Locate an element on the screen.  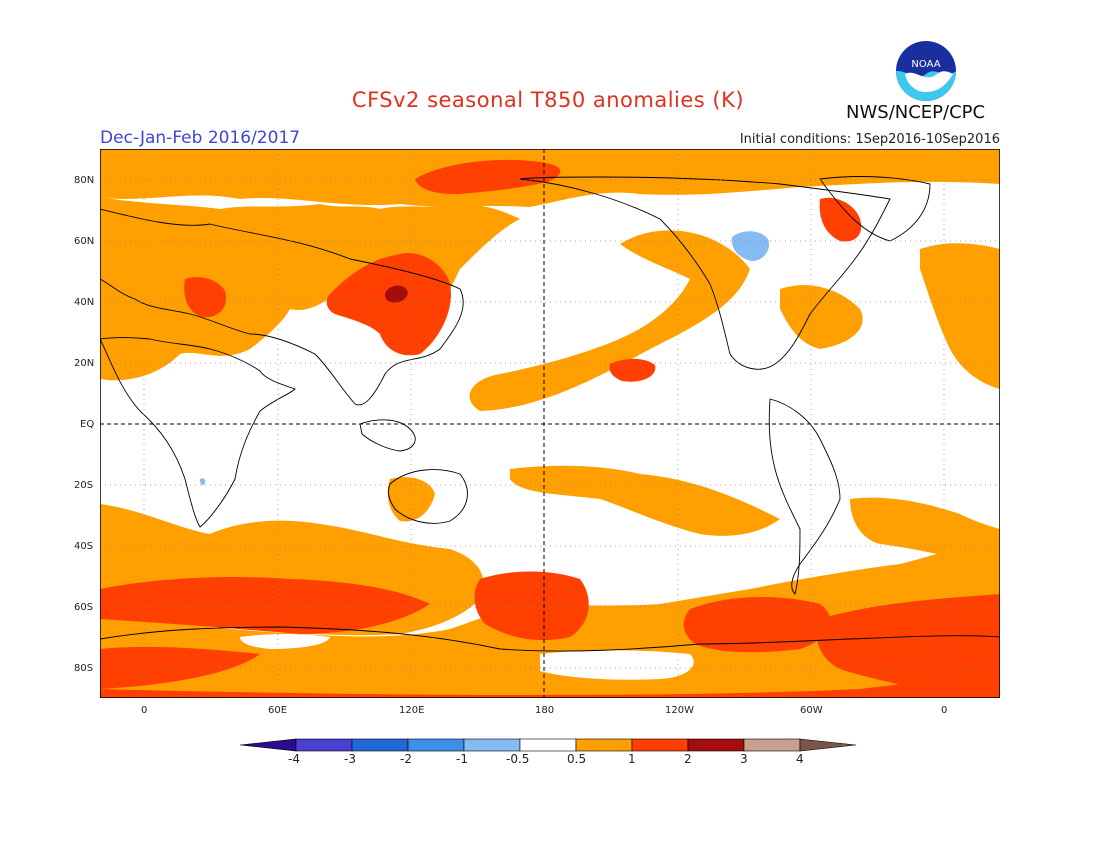
lat-label: 40N is located at coordinates (84, 302).